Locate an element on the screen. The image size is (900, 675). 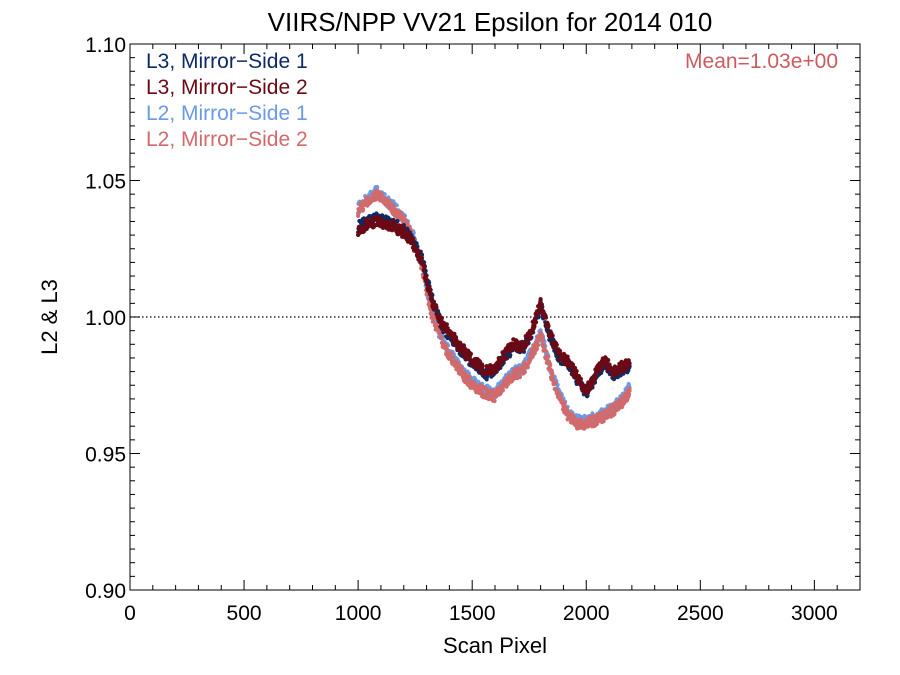
legend-entry-4: L2, Mirror−Side 2 is located at coordinates (227, 139).